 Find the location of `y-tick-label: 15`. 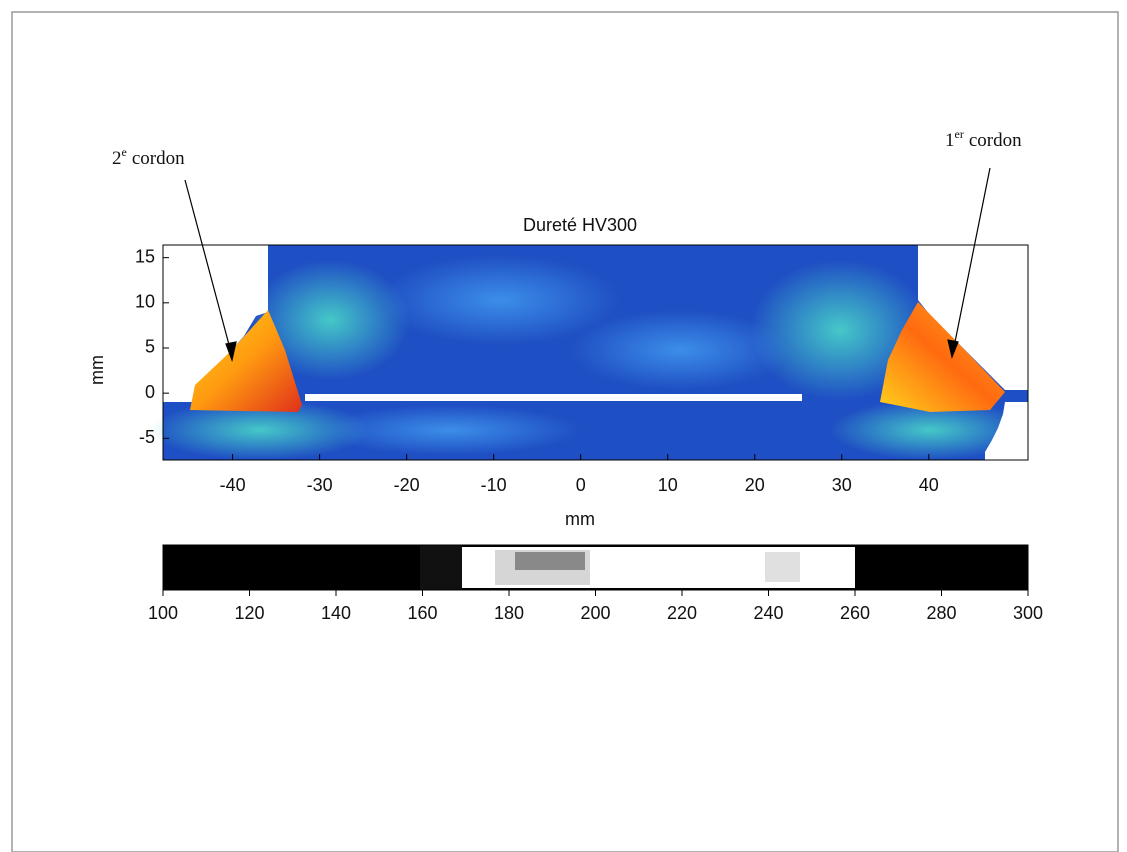

y-tick-label: 15 is located at coordinates (145, 256).